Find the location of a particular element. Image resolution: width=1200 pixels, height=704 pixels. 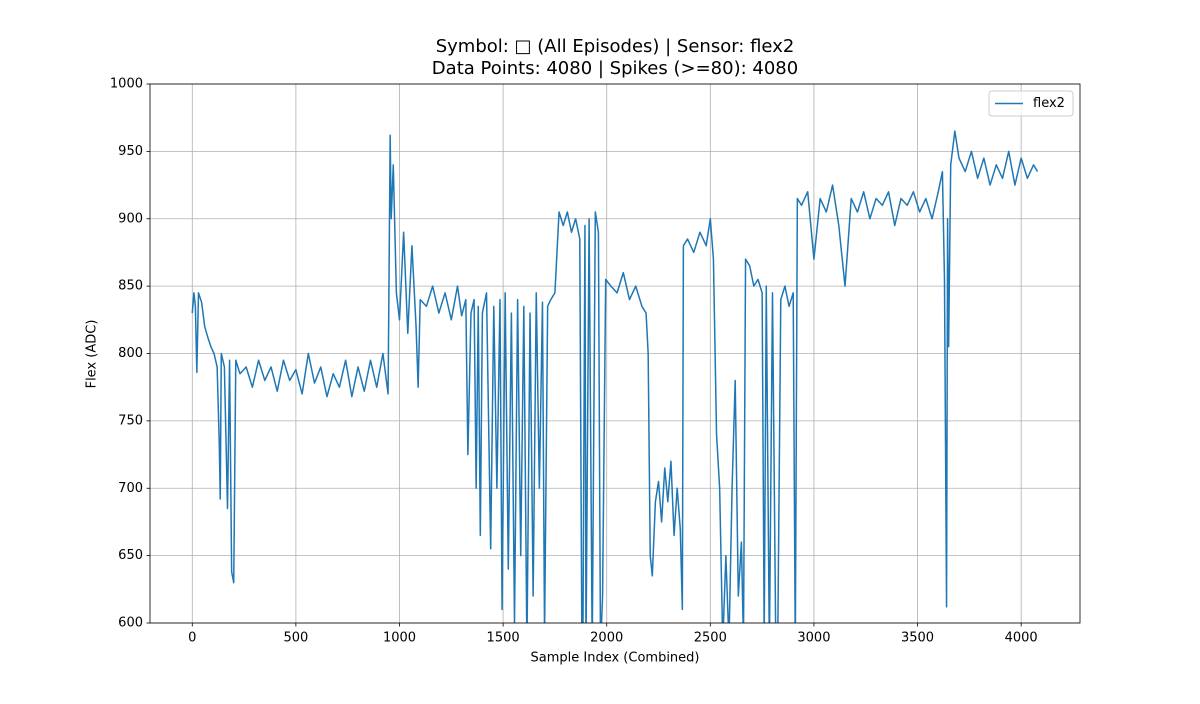

x-tick-label: 0 is located at coordinates (192, 638).